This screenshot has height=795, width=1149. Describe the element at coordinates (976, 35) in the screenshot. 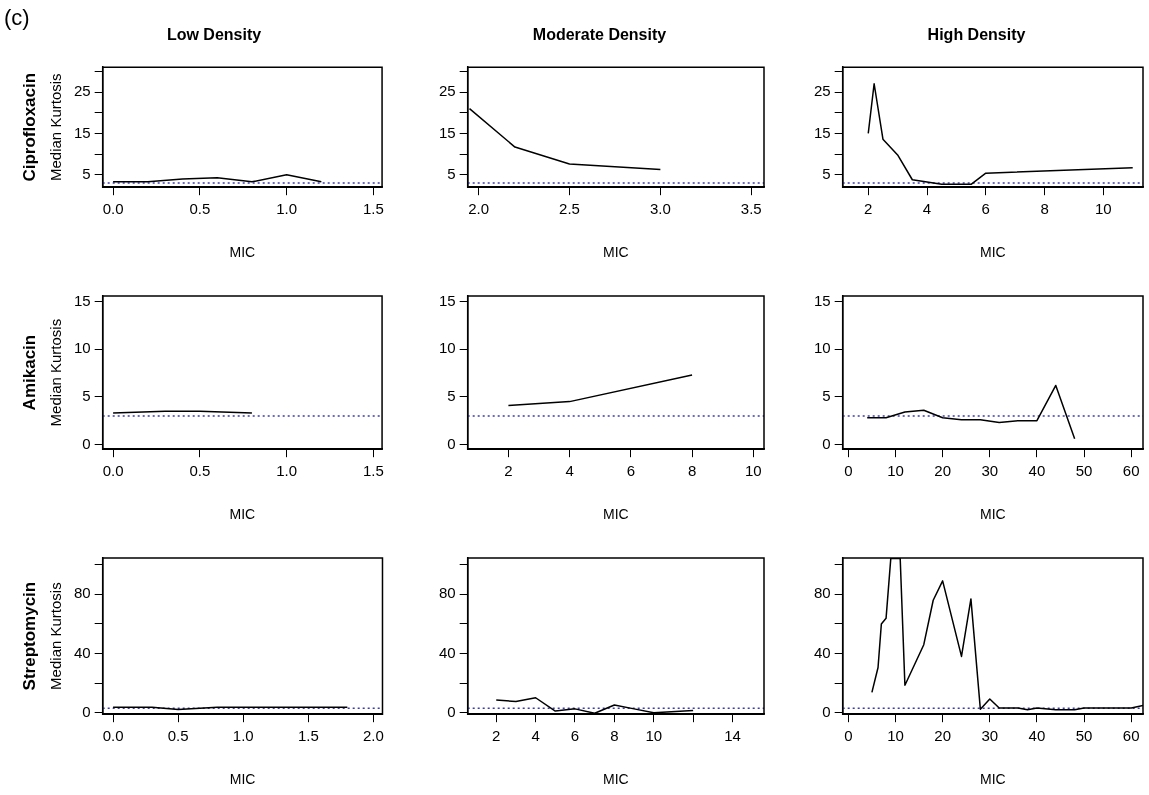

I see `chart-title: High Density` at that location.